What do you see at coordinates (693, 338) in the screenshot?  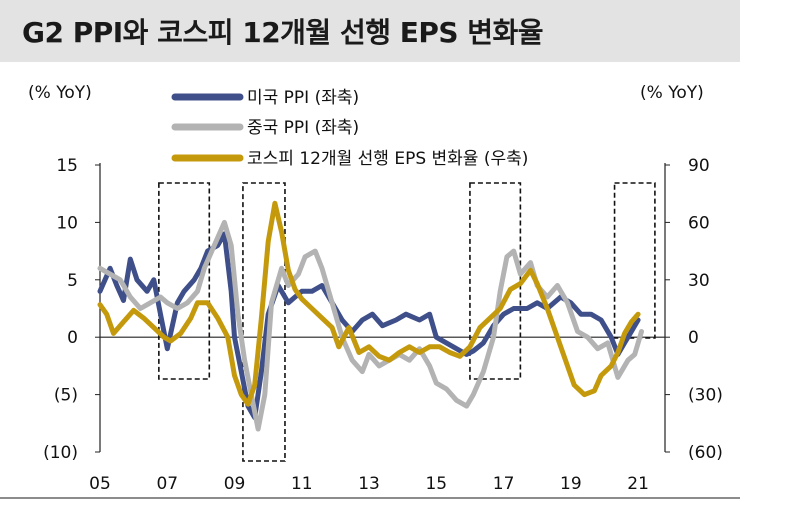 I see `right-tick-label: 0` at bounding box center [693, 338].